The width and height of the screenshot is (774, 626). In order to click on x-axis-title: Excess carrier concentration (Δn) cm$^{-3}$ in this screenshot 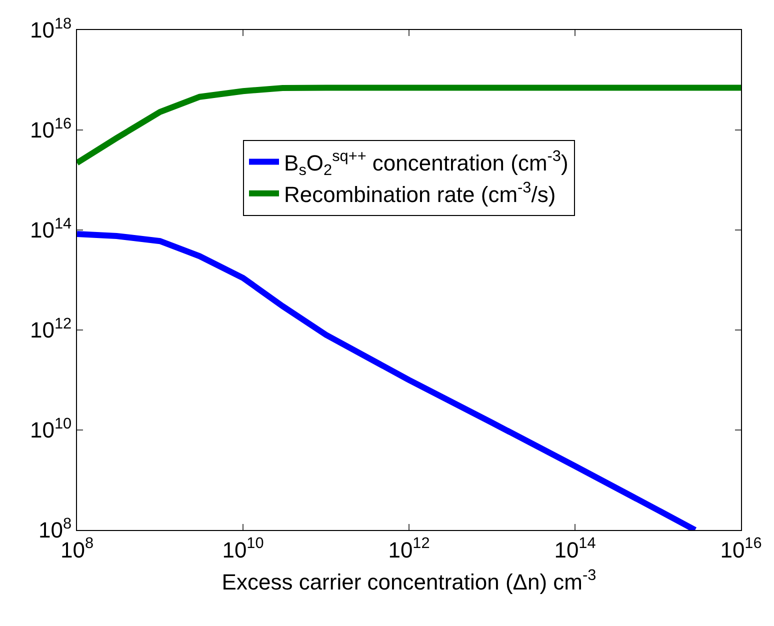, I will do `click(409, 580)`.